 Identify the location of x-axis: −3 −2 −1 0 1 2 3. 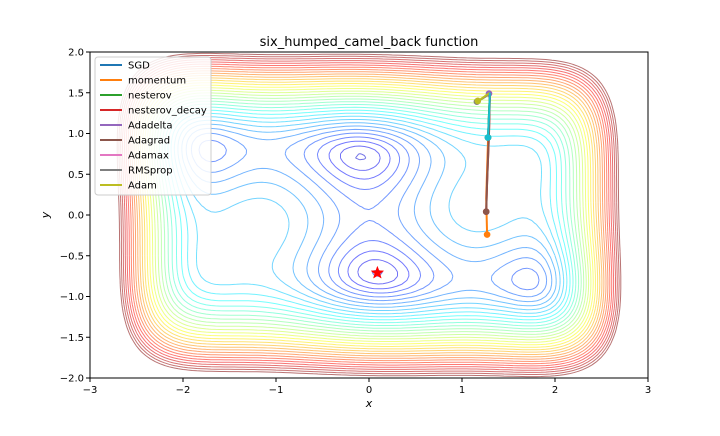
(367, 387).